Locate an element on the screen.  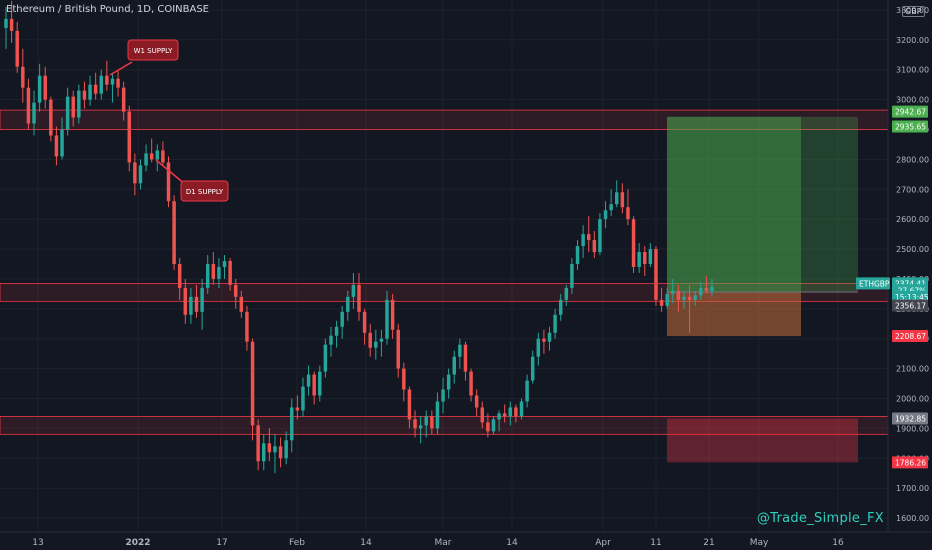
chart-title: Ethereum / British Pound, 1D, COINBASE is located at coordinates (107, 9).